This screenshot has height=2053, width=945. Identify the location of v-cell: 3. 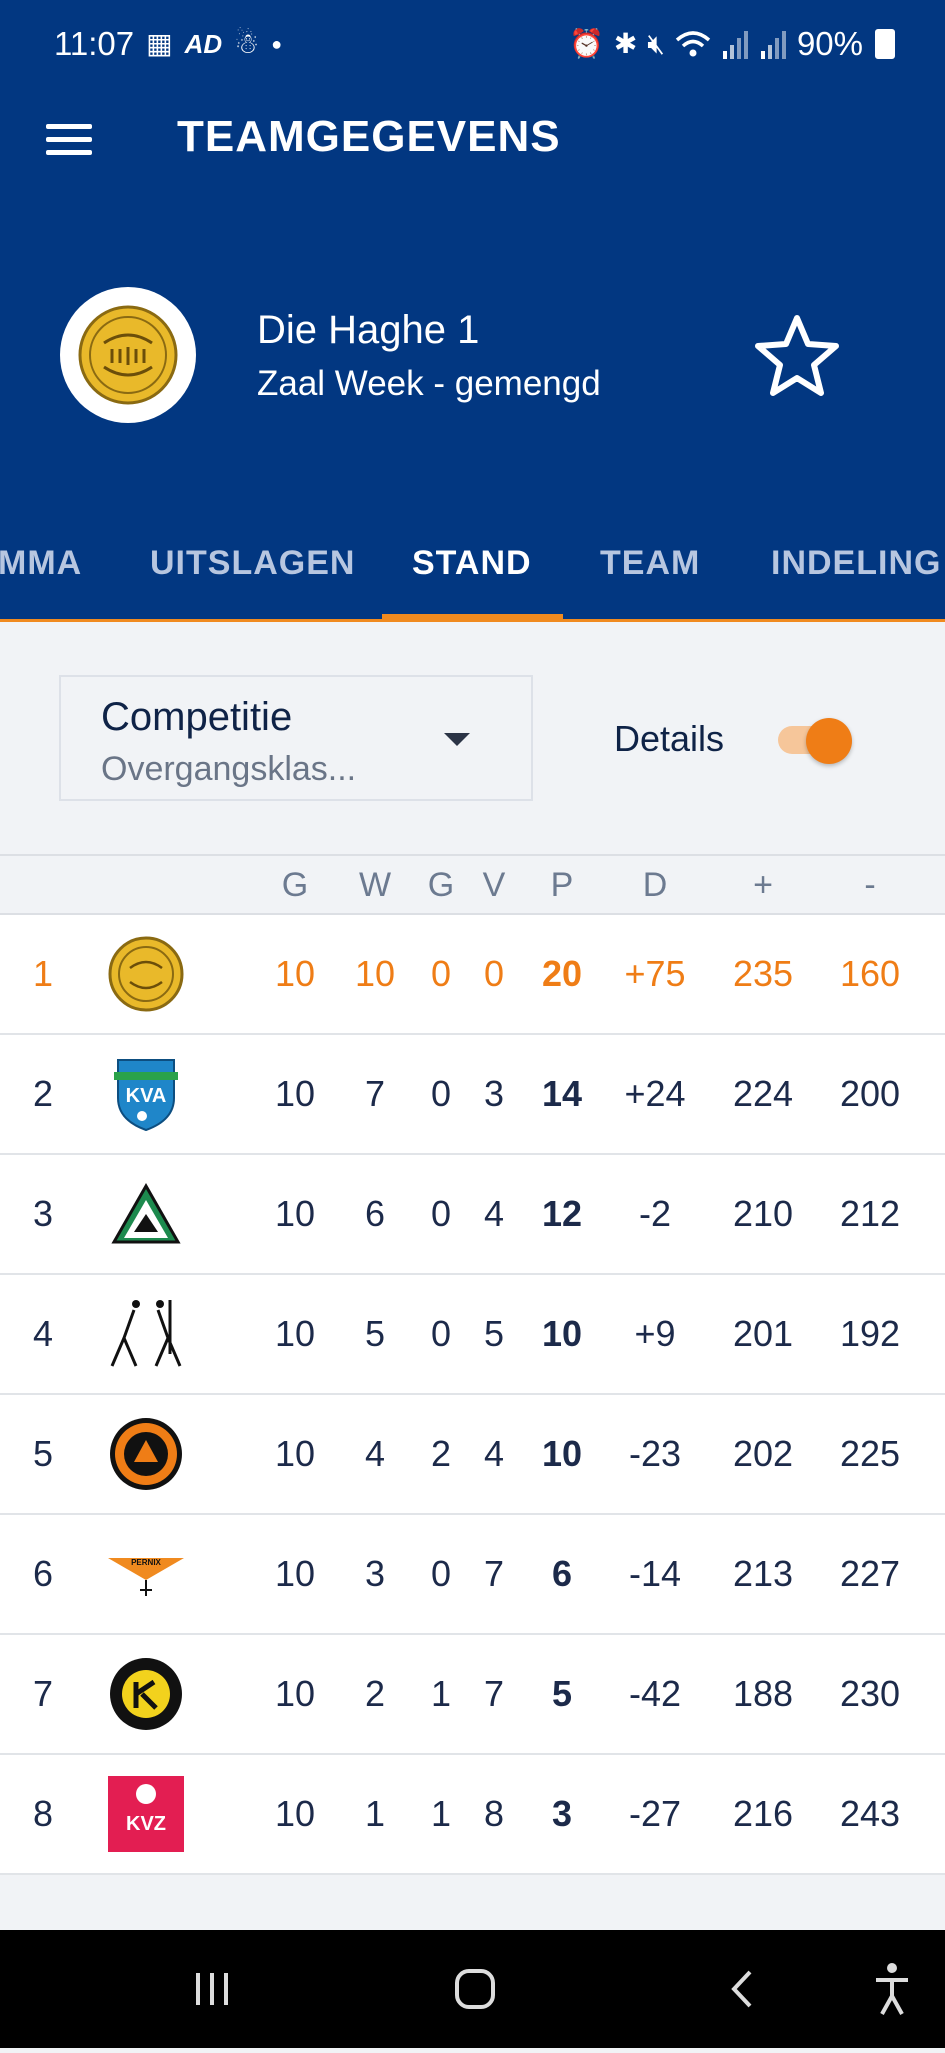
(494, 1093).